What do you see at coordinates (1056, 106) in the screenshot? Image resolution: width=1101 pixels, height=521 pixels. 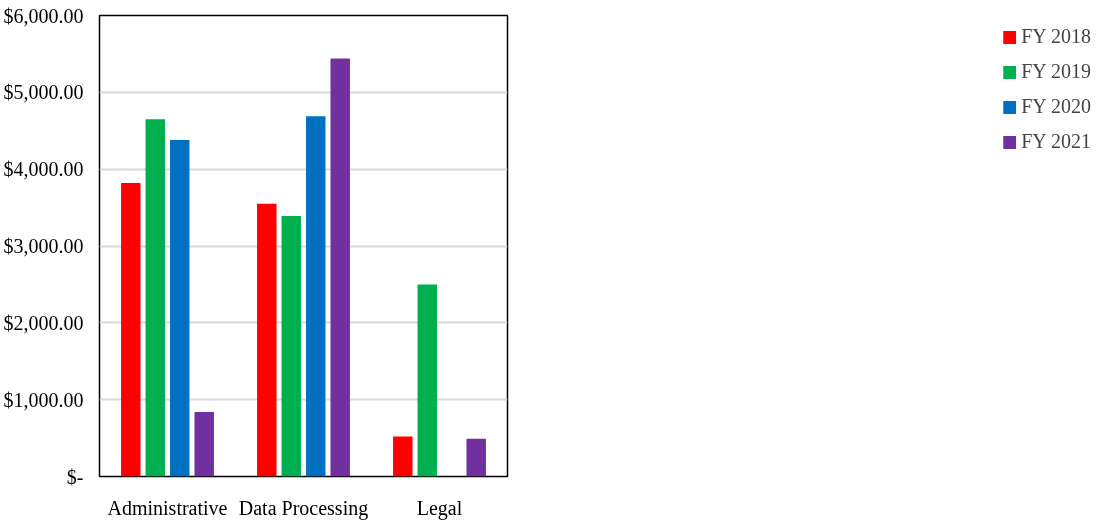 I see `legend-label: FY 2020` at bounding box center [1056, 106].